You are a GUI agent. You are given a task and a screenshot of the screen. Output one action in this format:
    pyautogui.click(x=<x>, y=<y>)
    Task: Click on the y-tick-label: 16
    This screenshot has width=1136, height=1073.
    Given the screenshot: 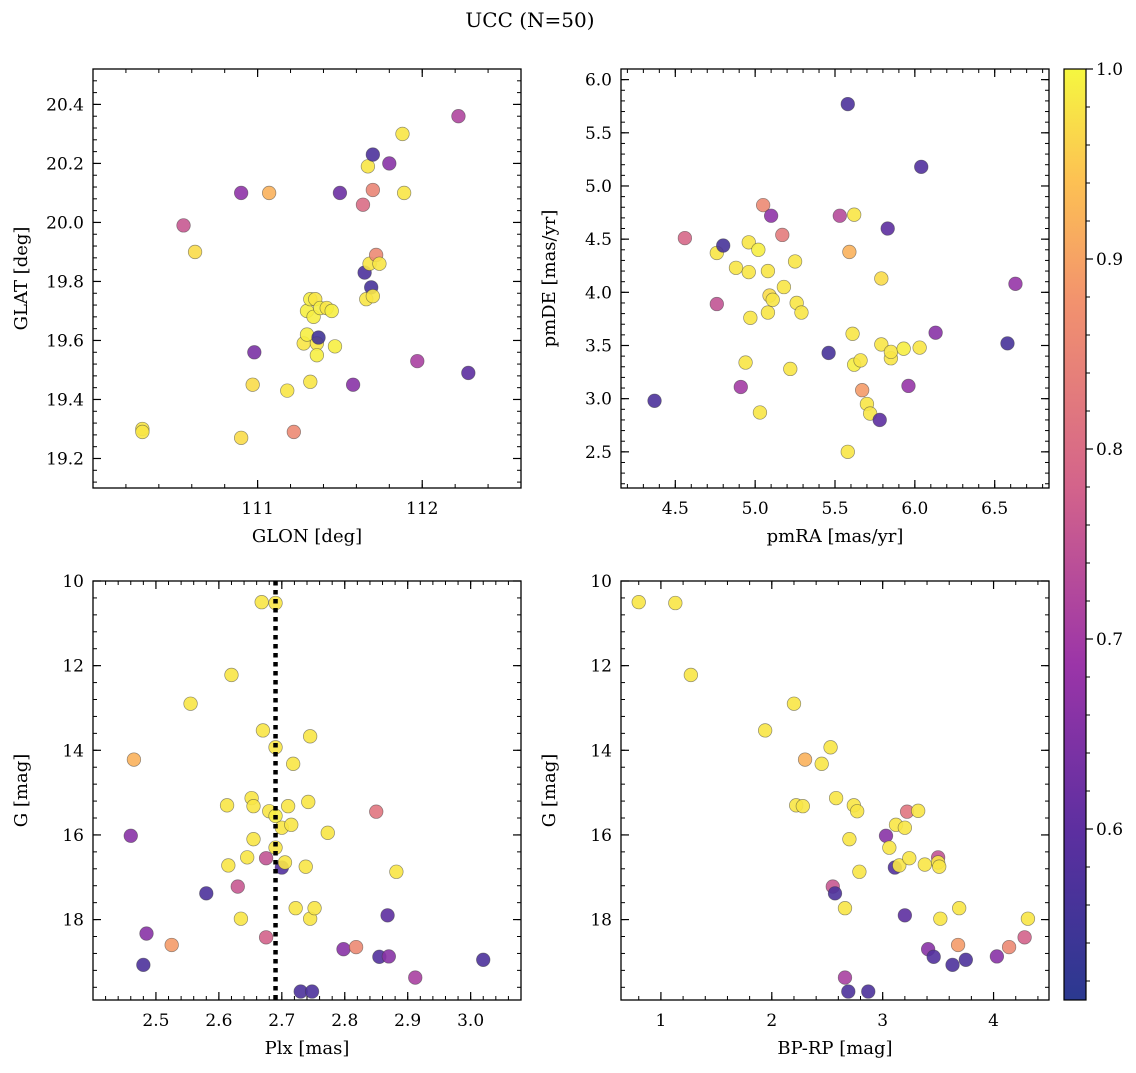 What is the action you would take?
    pyautogui.click(x=601, y=836)
    